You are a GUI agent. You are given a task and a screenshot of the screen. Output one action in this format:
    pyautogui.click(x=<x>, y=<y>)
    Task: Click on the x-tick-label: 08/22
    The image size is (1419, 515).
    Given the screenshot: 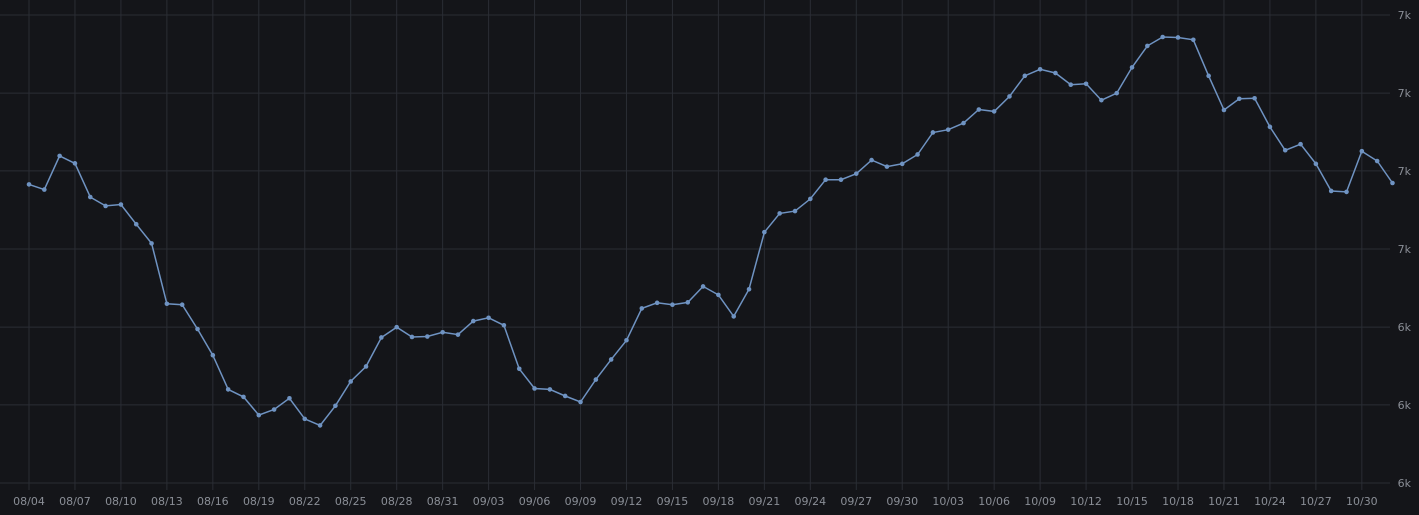 What is the action you would take?
    pyautogui.click(x=305, y=501)
    